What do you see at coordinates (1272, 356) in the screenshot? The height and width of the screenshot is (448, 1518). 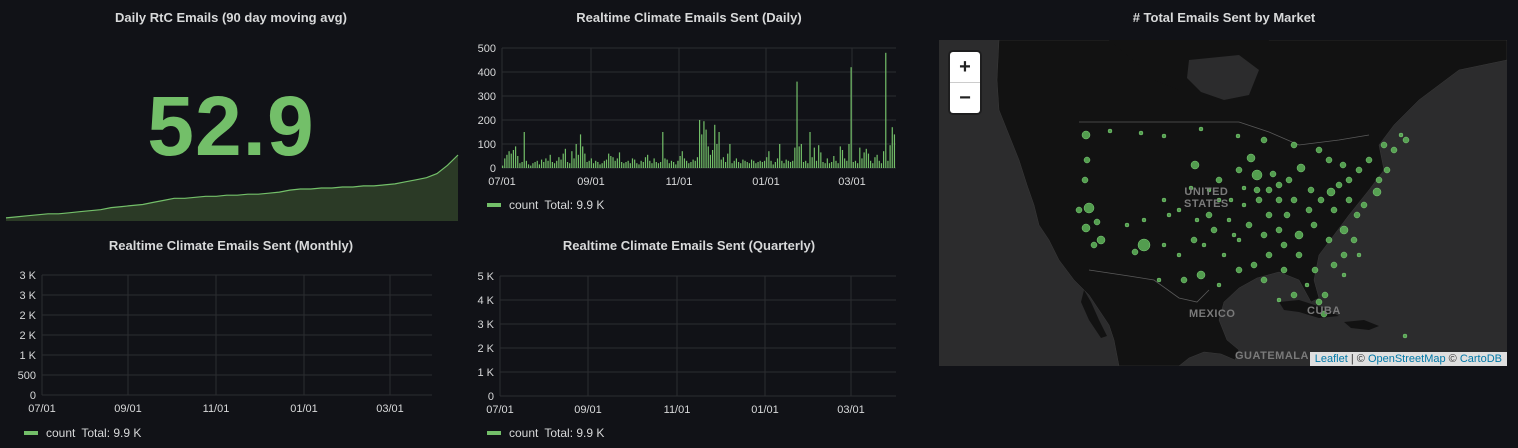 I see `label-guatemala: GUATEMALA` at bounding box center [1272, 356].